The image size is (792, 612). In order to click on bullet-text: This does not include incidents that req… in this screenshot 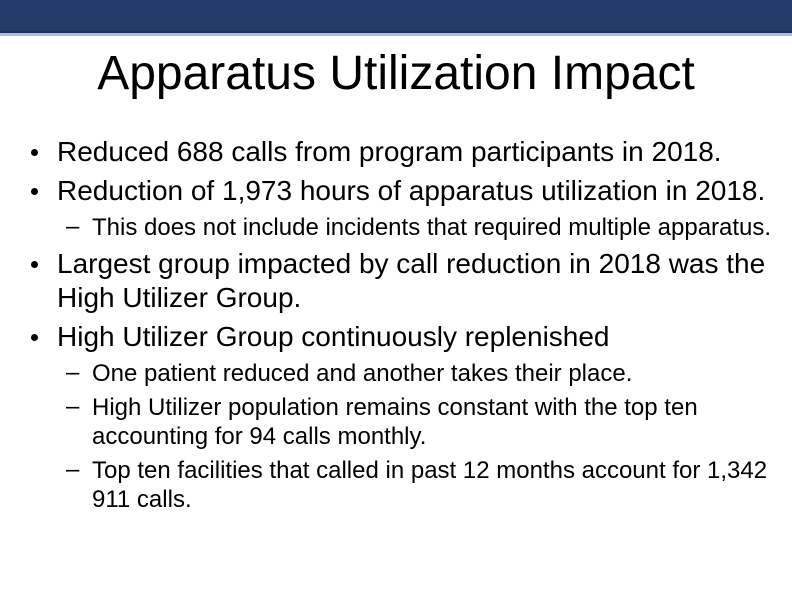, I will do `click(432, 227)`.